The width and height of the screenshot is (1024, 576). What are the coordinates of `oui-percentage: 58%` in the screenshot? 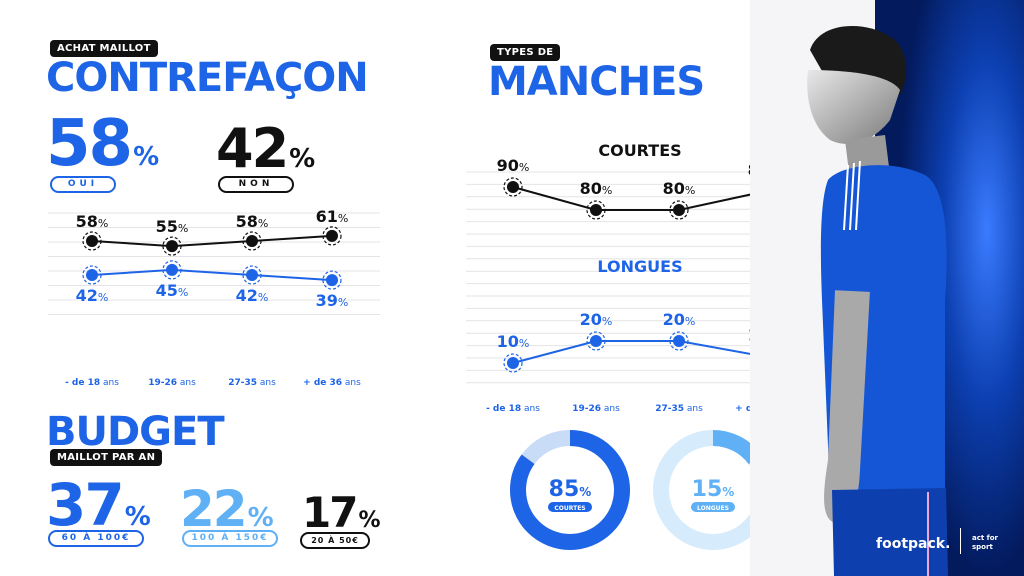 It's located at (102, 144).